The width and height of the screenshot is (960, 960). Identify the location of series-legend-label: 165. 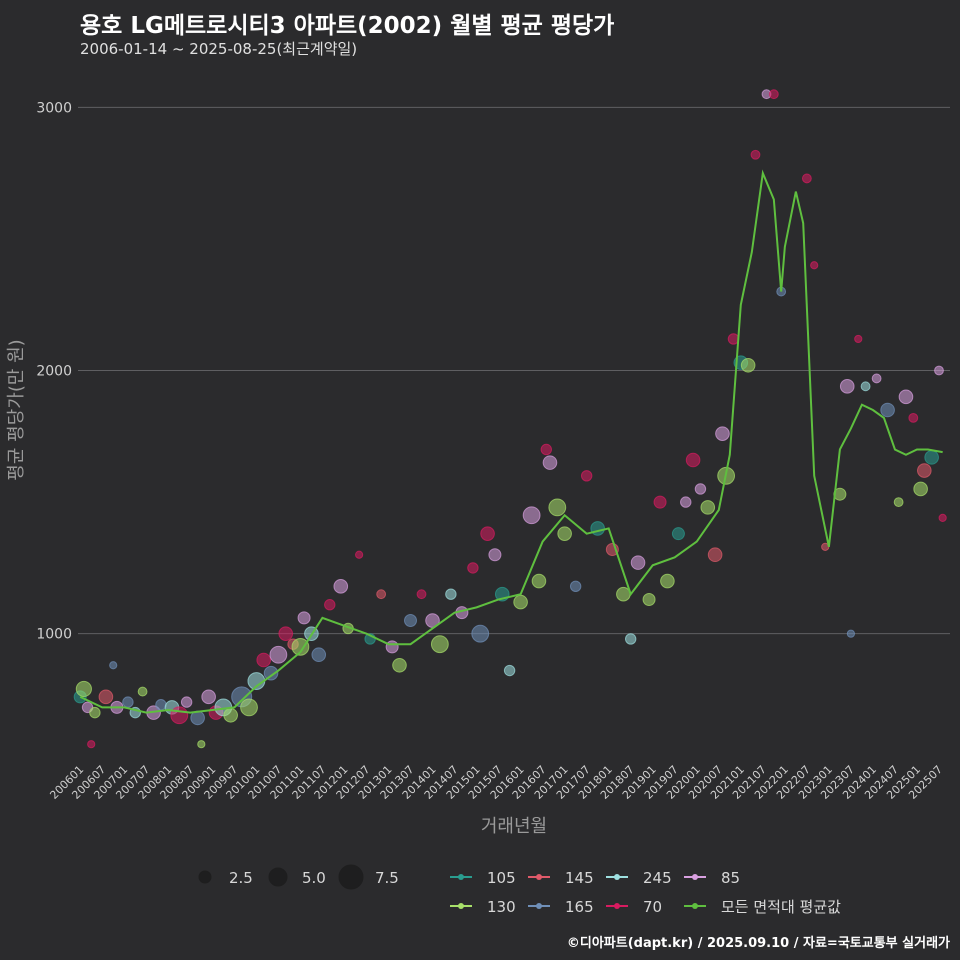
(579, 907).